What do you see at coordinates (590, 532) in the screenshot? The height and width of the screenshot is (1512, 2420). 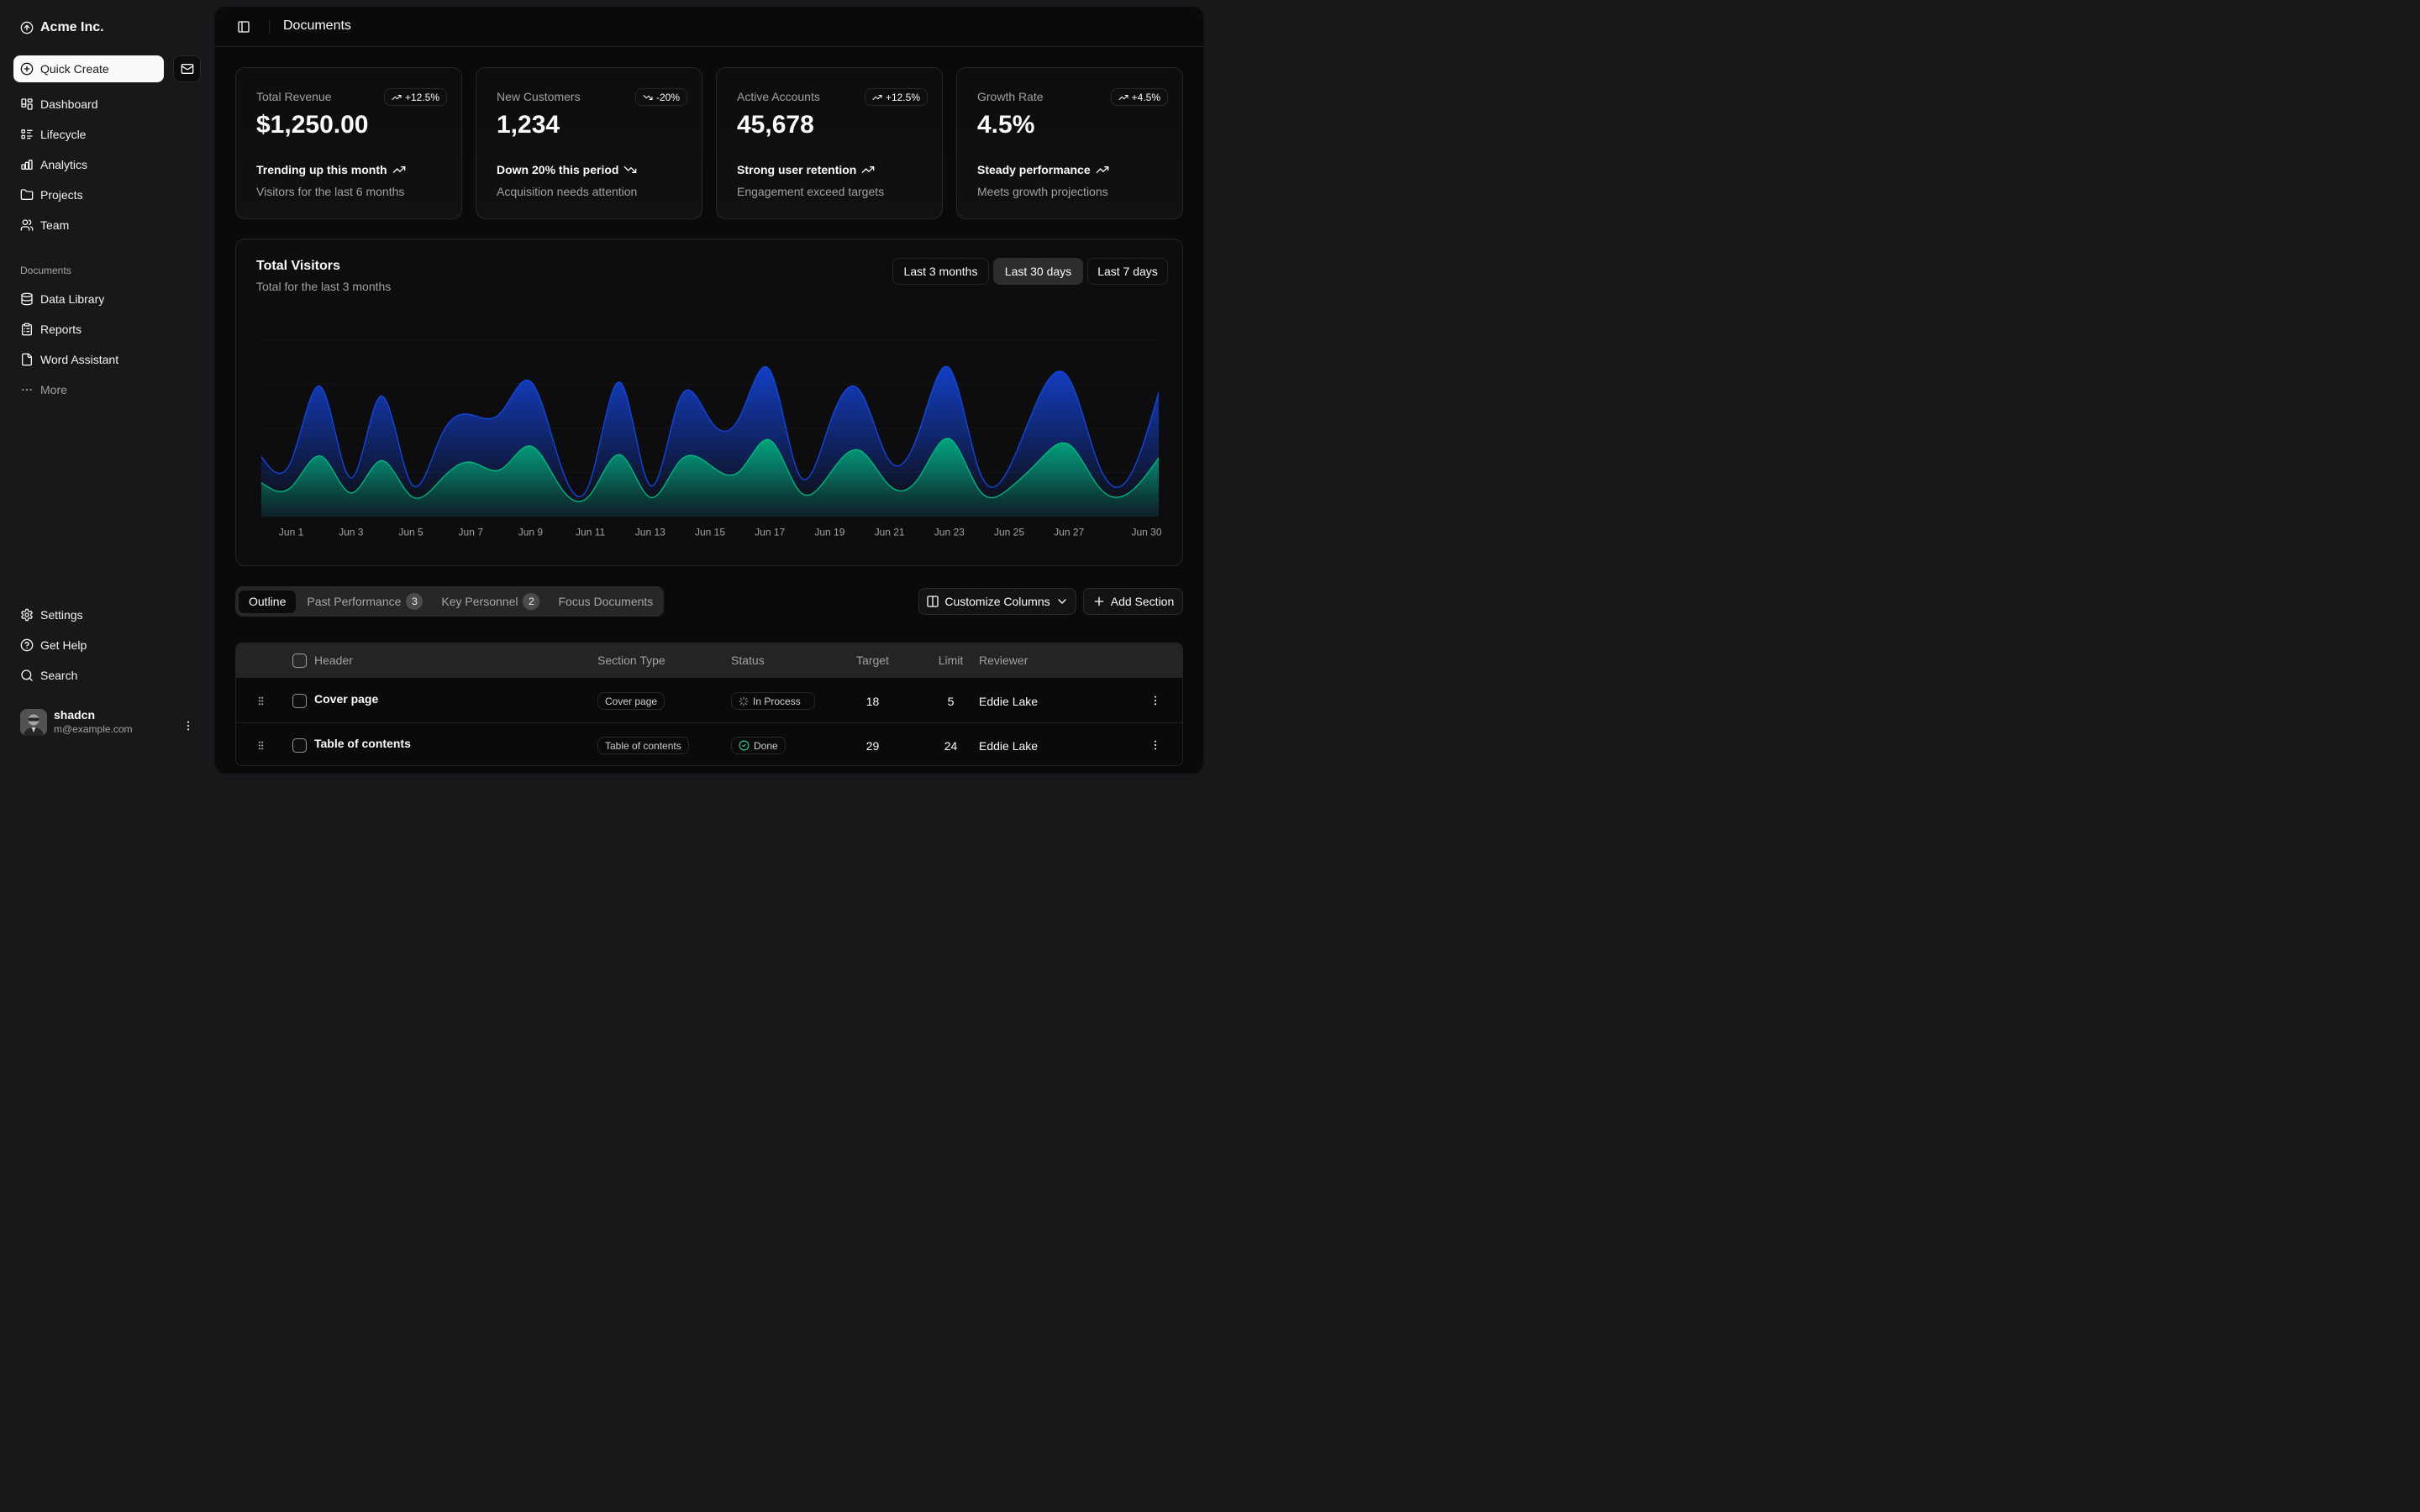 I see `svg-text: Jun 11` at bounding box center [590, 532].